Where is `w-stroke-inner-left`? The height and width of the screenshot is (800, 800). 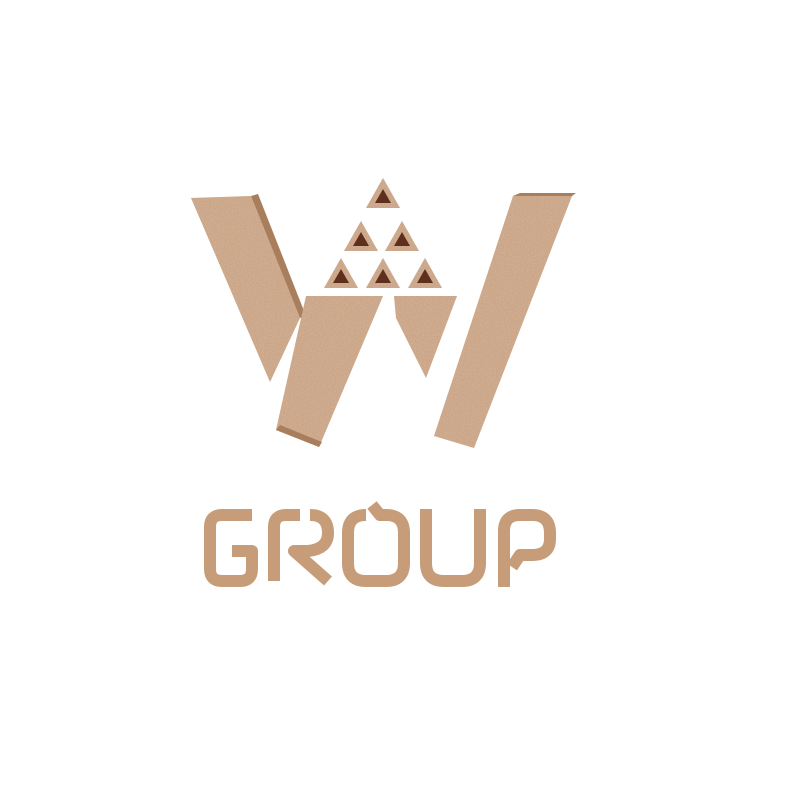 w-stroke-inner-left is located at coordinates (329, 371).